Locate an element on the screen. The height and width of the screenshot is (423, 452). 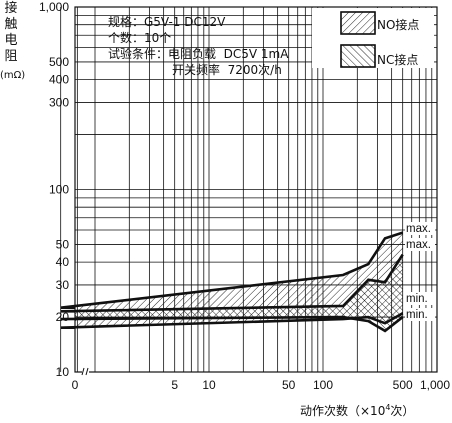
note-frequency: 开关频率 7200次/h is located at coordinates (227, 70).